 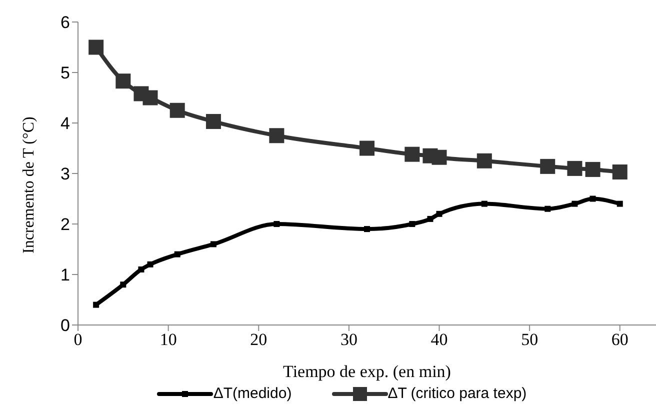 What do you see at coordinates (259, 340) in the screenshot?
I see `x-tick-label: 20` at bounding box center [259, 340].